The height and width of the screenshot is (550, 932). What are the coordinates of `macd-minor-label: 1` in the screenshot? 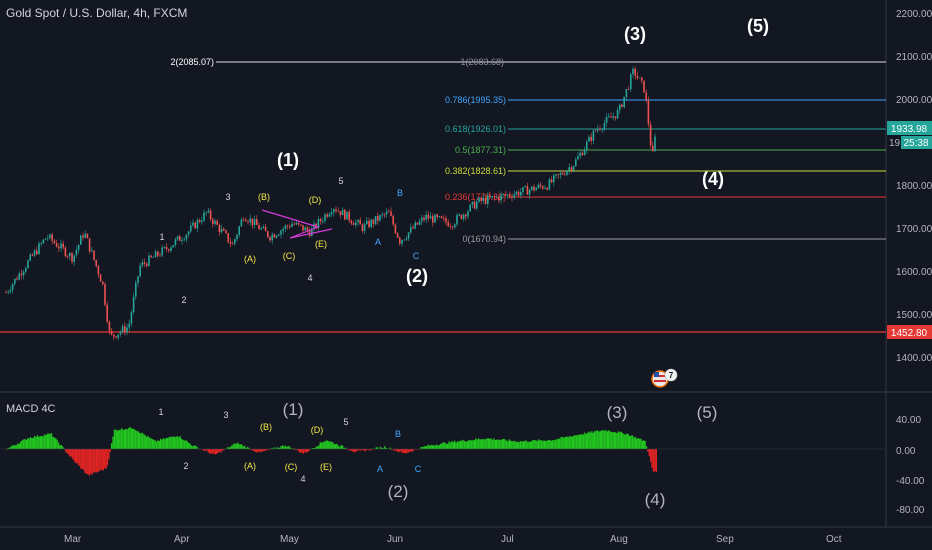 It's located at (160, 412).